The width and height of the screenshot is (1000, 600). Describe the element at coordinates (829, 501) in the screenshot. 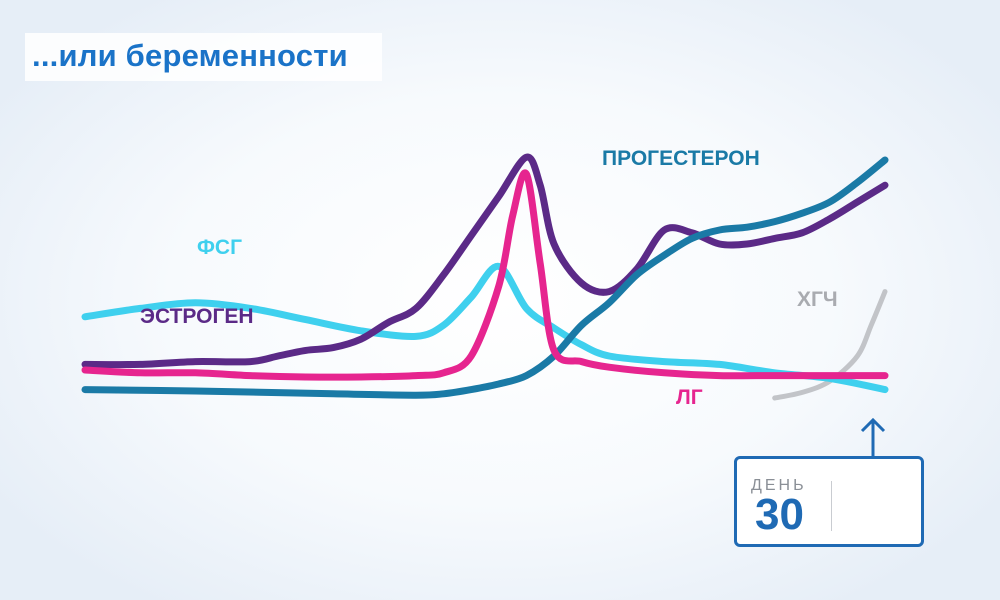

I see `day-indicator: ДЕНЬ 30` at that location.